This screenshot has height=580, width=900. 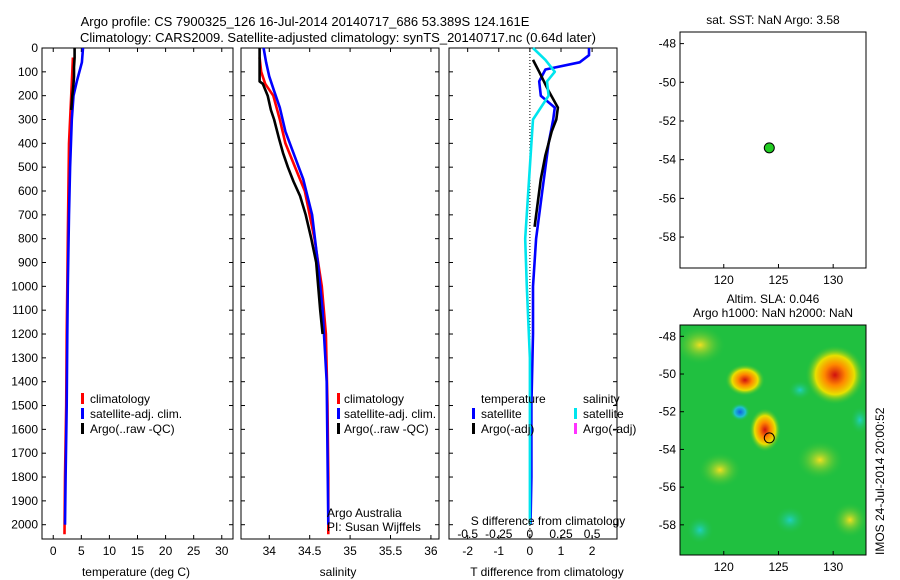 I want to click on depth-tick-label: 400, so click(x=28, y=143).